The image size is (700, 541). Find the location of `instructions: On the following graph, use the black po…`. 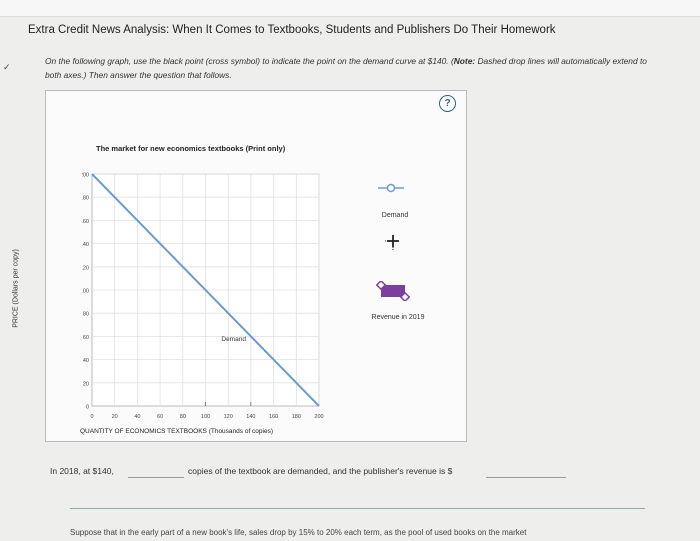

instructions: On the following graph, use the black po… is located at coordinates (355, 68).